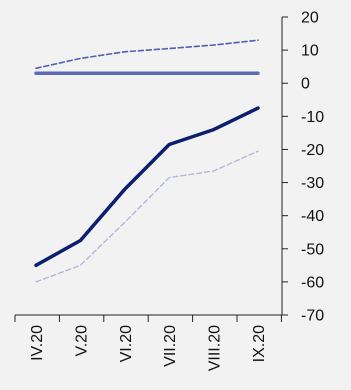  I want to click on y-tick-label: -30, so click(312, 183).